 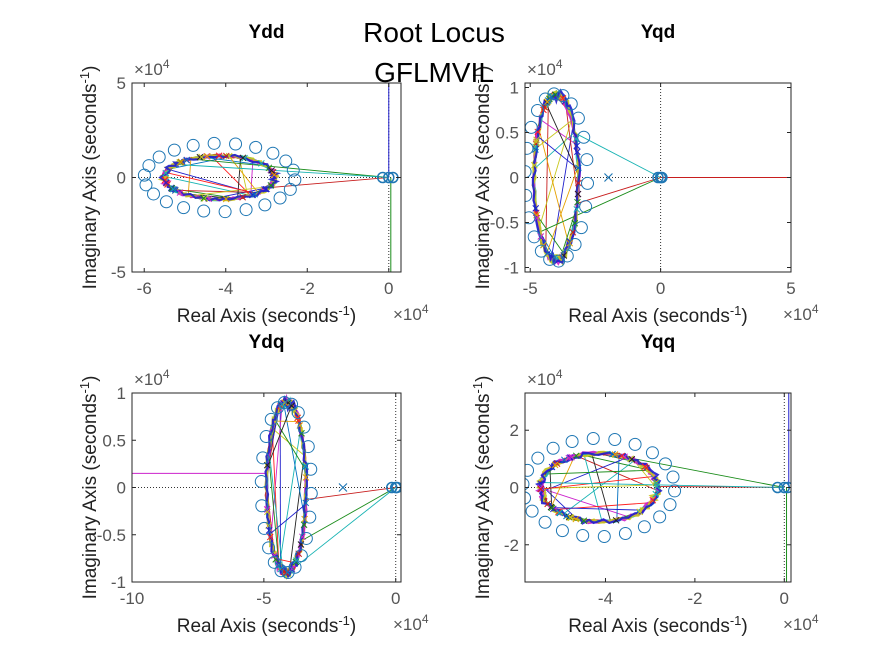 What do you see at coordinates (434, 32) in the screenshot?
I see `figure-title: Root Locus` at bounding box center [434, 32].